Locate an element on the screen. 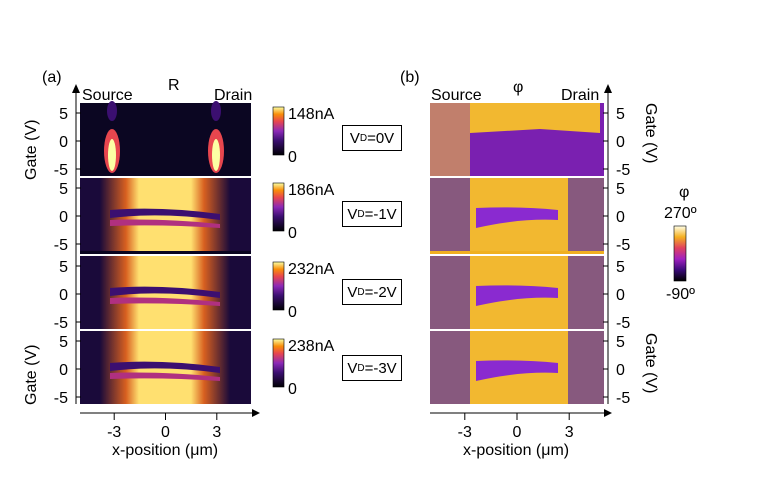  source-label-b: Source is located at coordinates (456, 95).